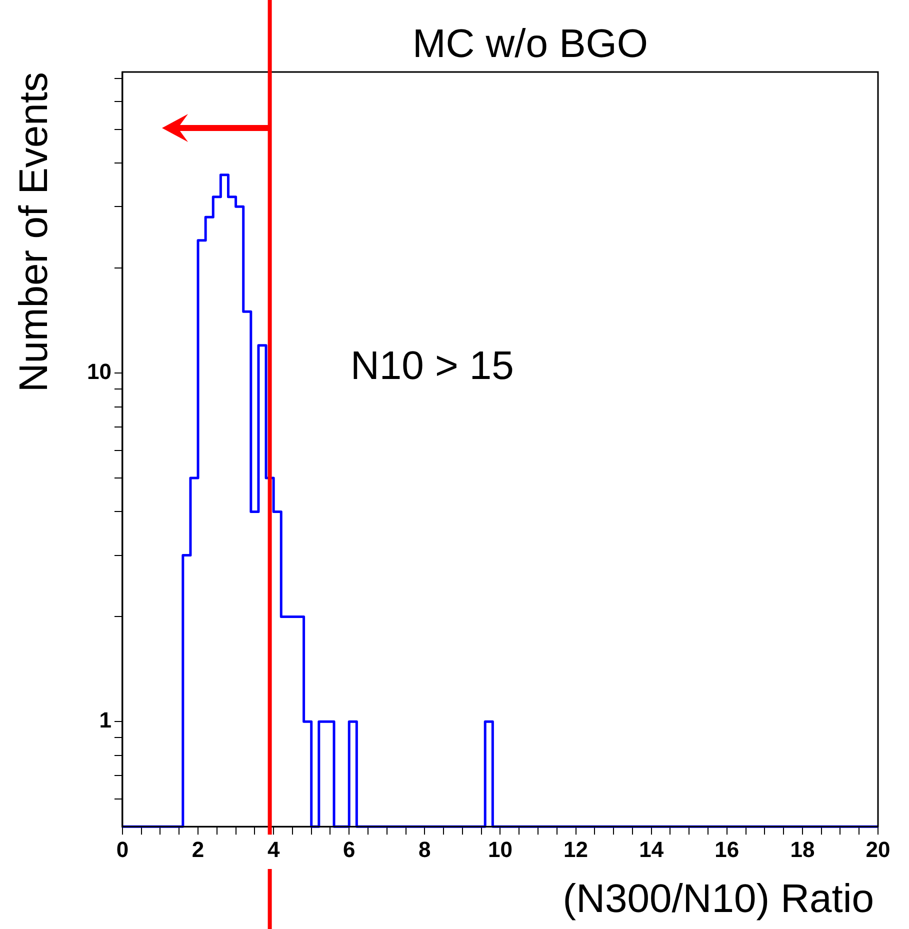  I want to click on x-axis-title: (N300/N10) Ratio, so click(718, 899).